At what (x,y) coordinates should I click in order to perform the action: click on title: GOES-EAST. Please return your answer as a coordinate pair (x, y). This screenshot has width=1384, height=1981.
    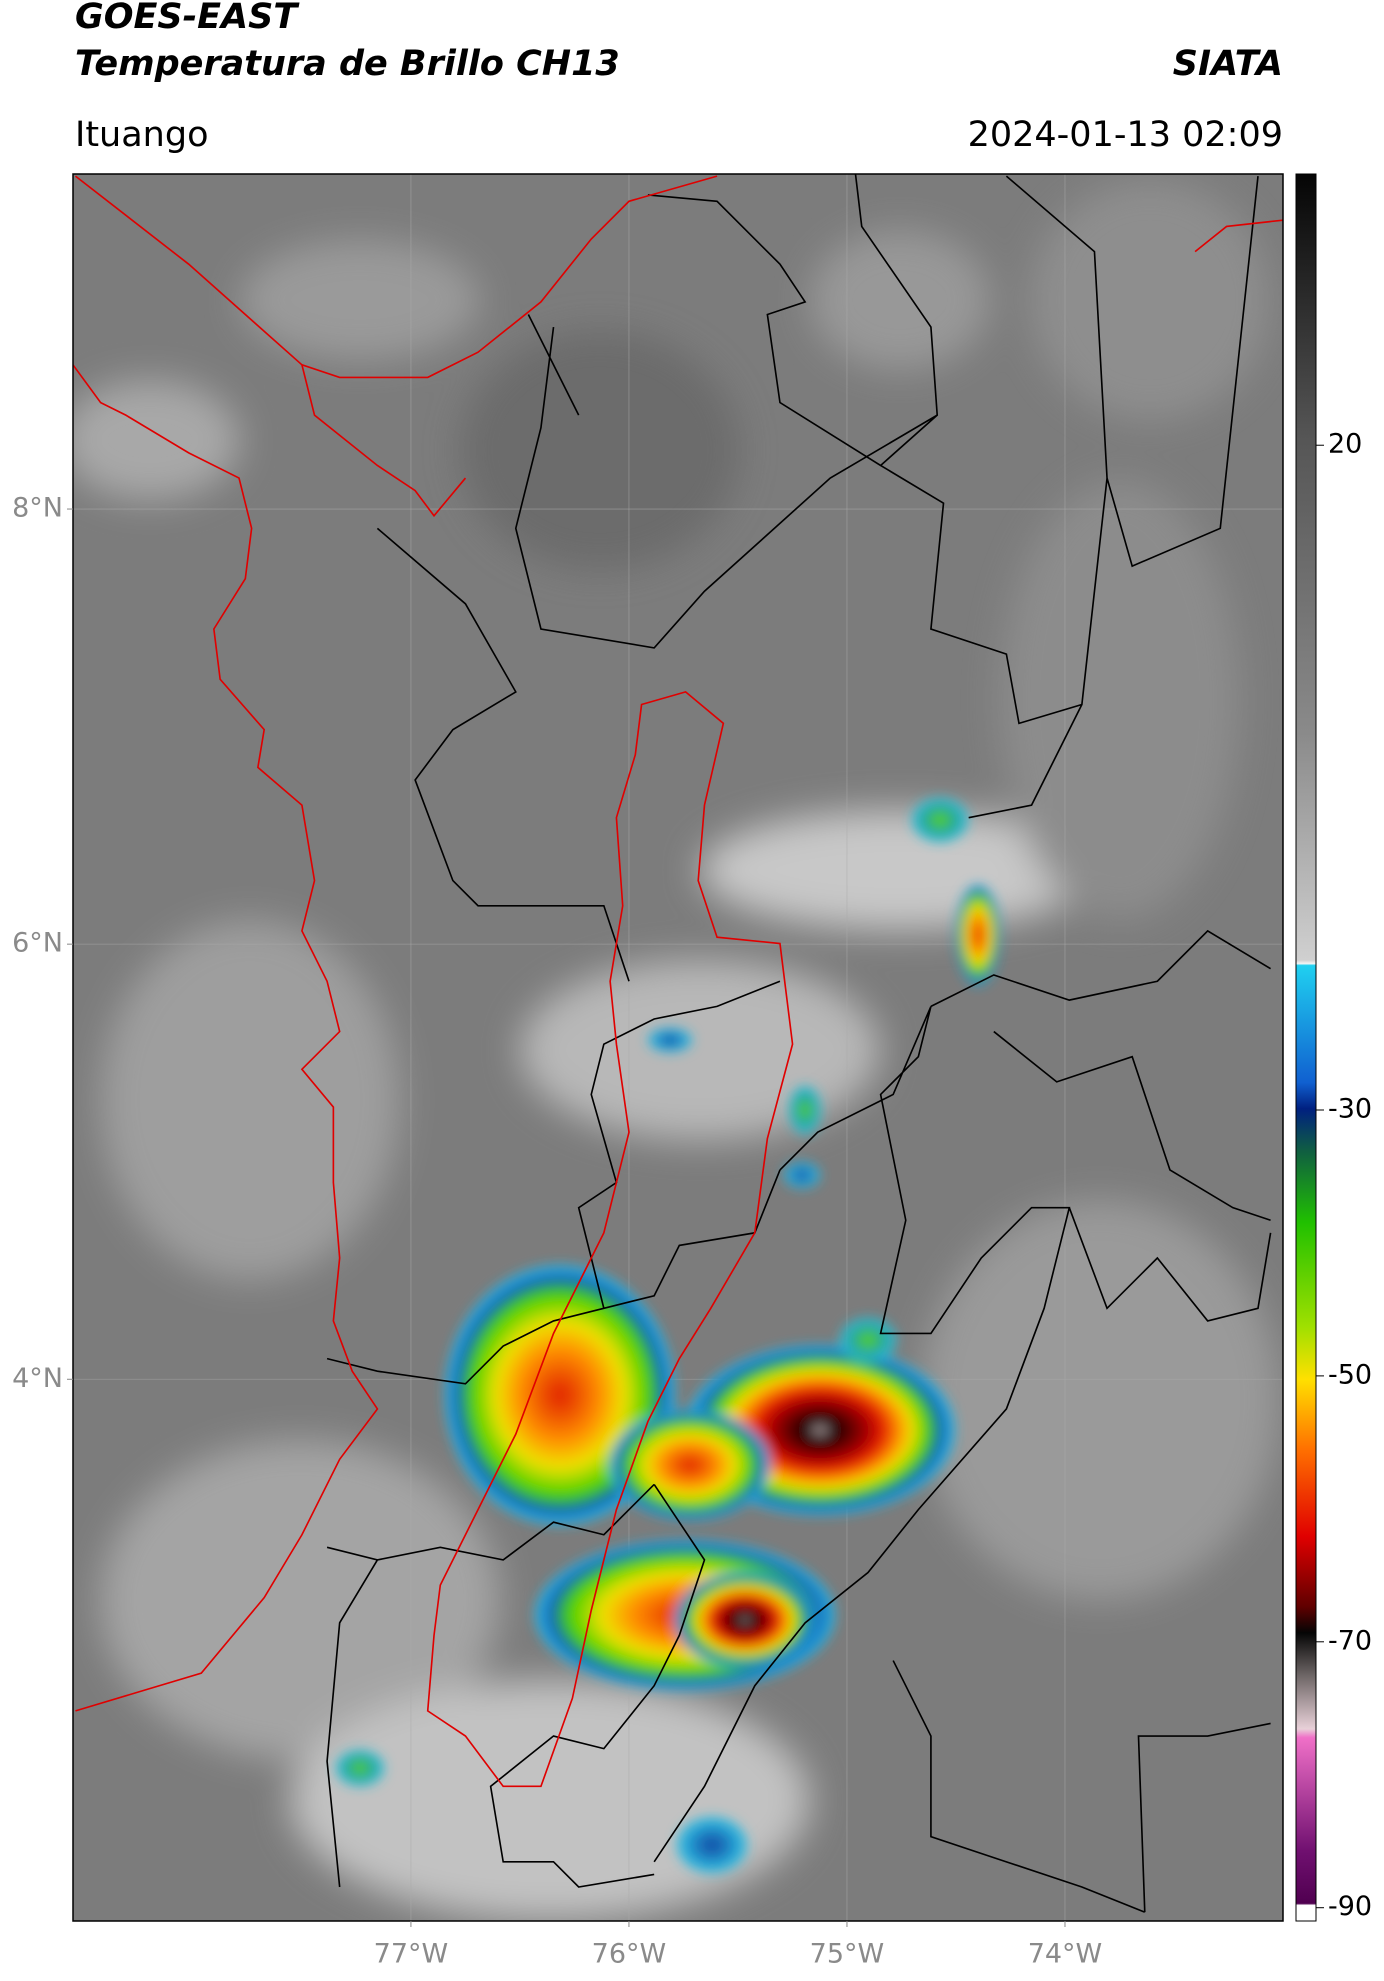
    Looking at the image, I should click on (187, 18).